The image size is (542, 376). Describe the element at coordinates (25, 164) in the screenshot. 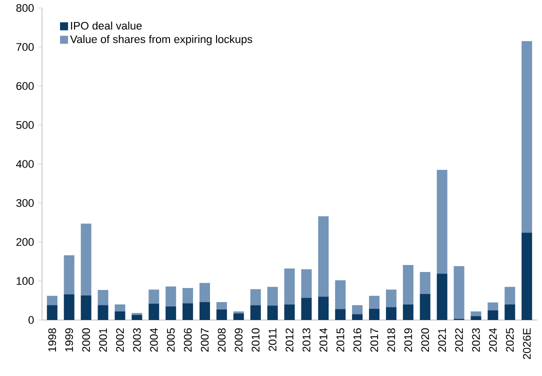

I see `y-tick-label: 400` at that location.